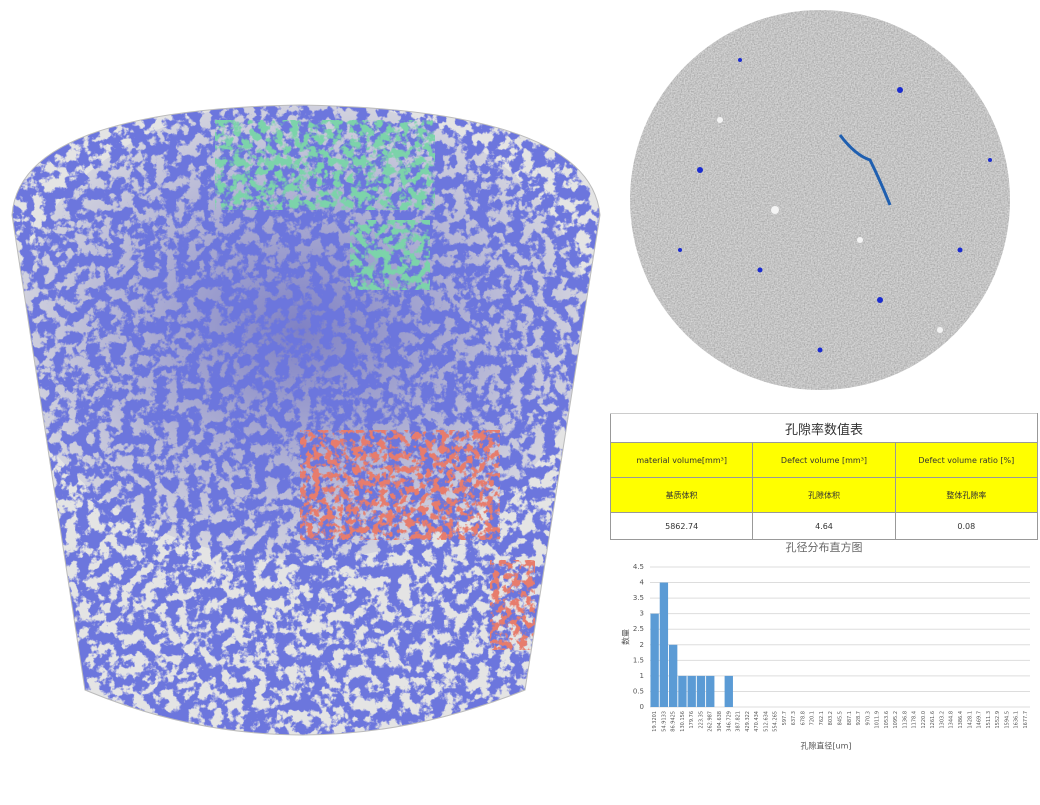 This screenshot has width=1040, height=805. What do you see at coordinates (638, 660) in the screenshot?
I see `y-tick-label: 1.5` at bounding box center [638, 660].